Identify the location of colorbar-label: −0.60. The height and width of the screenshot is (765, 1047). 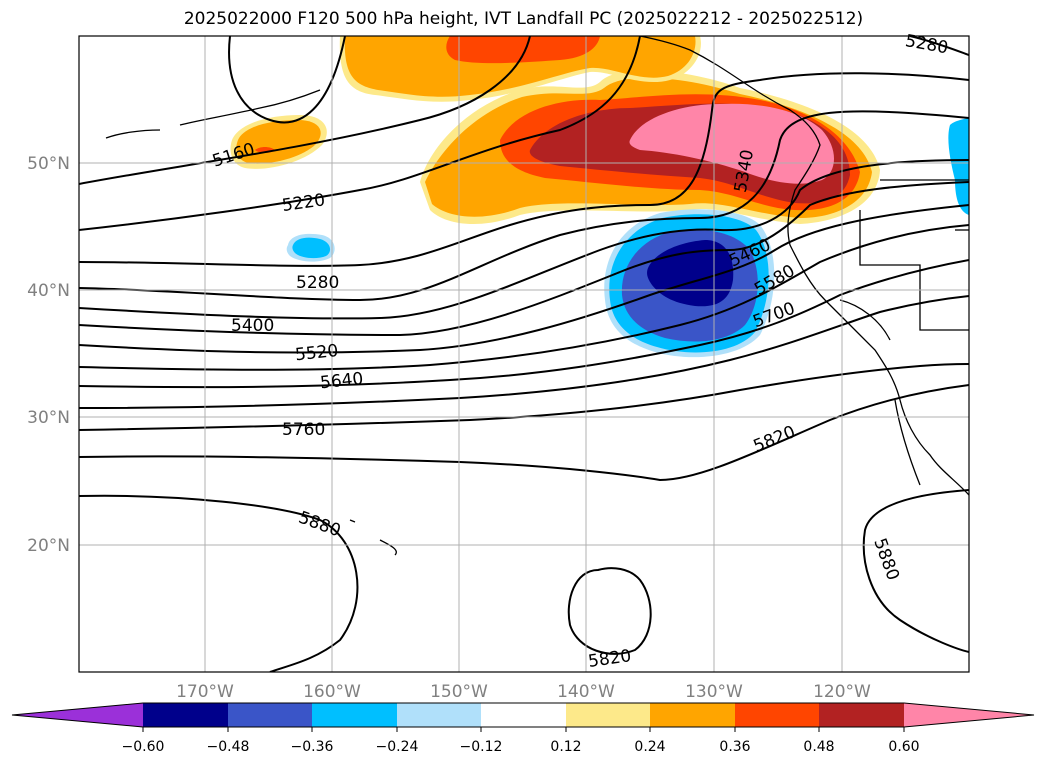
(143, 747).